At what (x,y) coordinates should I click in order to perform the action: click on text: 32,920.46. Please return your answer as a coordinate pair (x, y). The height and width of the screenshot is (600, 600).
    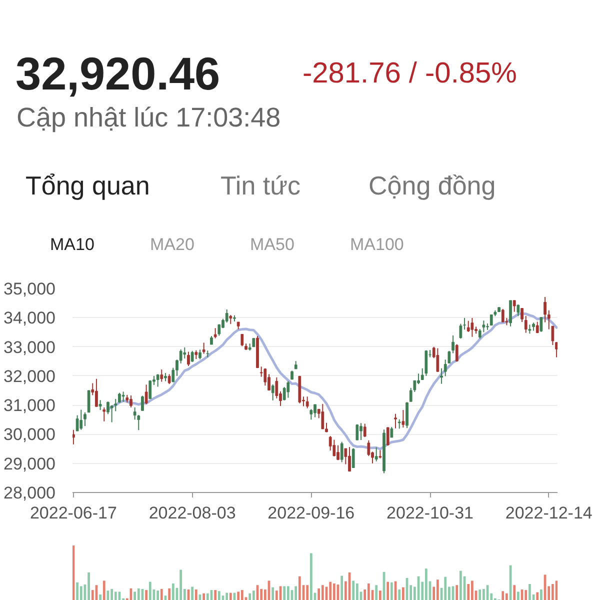
    Looking at the image, I should click on (118, 74).